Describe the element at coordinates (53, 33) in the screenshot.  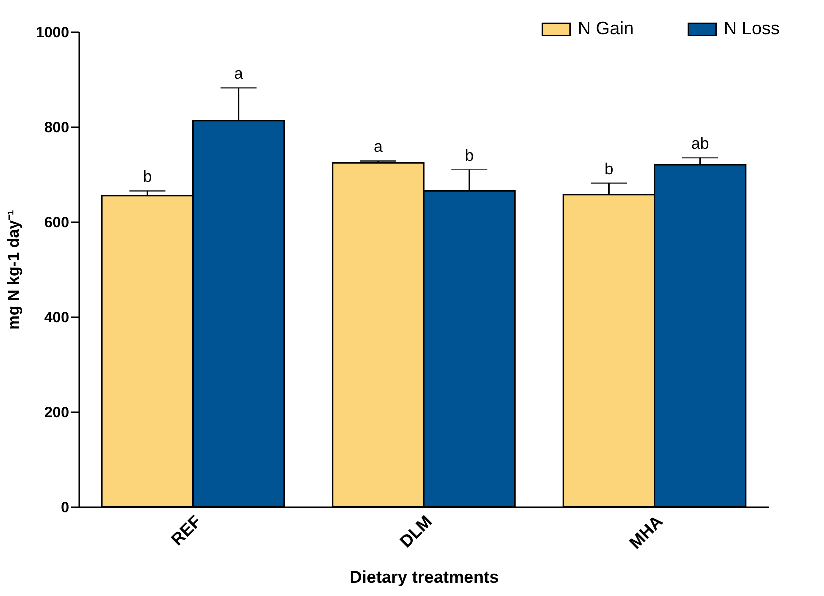
I see `y-tick-label: 1000` at that location.